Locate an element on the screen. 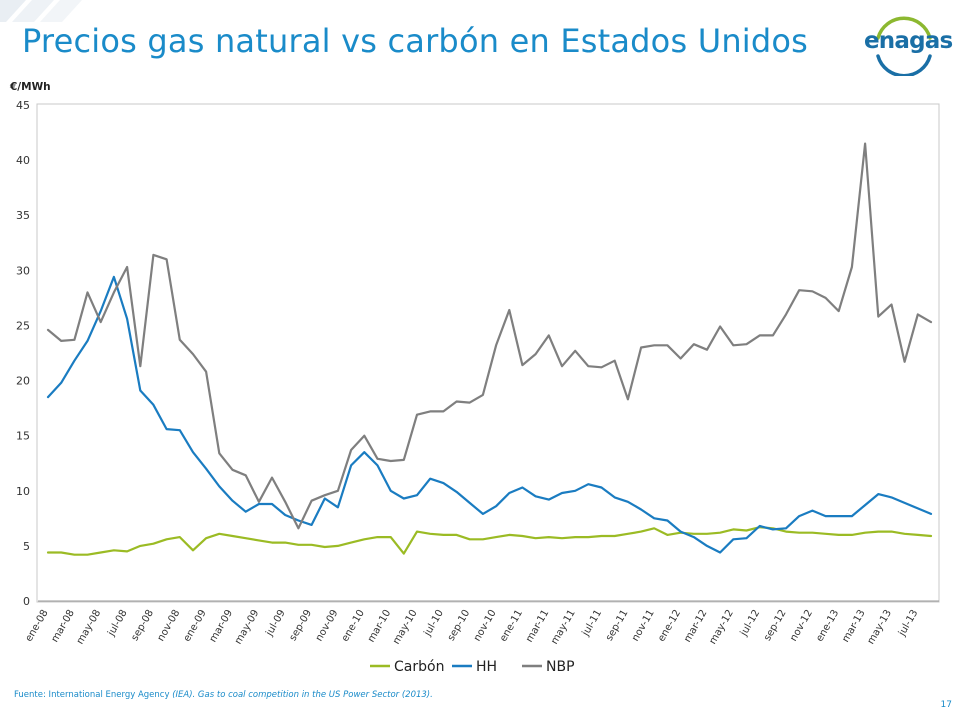 This screenshot has height=720, width=960. x-tick-label: may-08 is located at coordinates (89, 627).